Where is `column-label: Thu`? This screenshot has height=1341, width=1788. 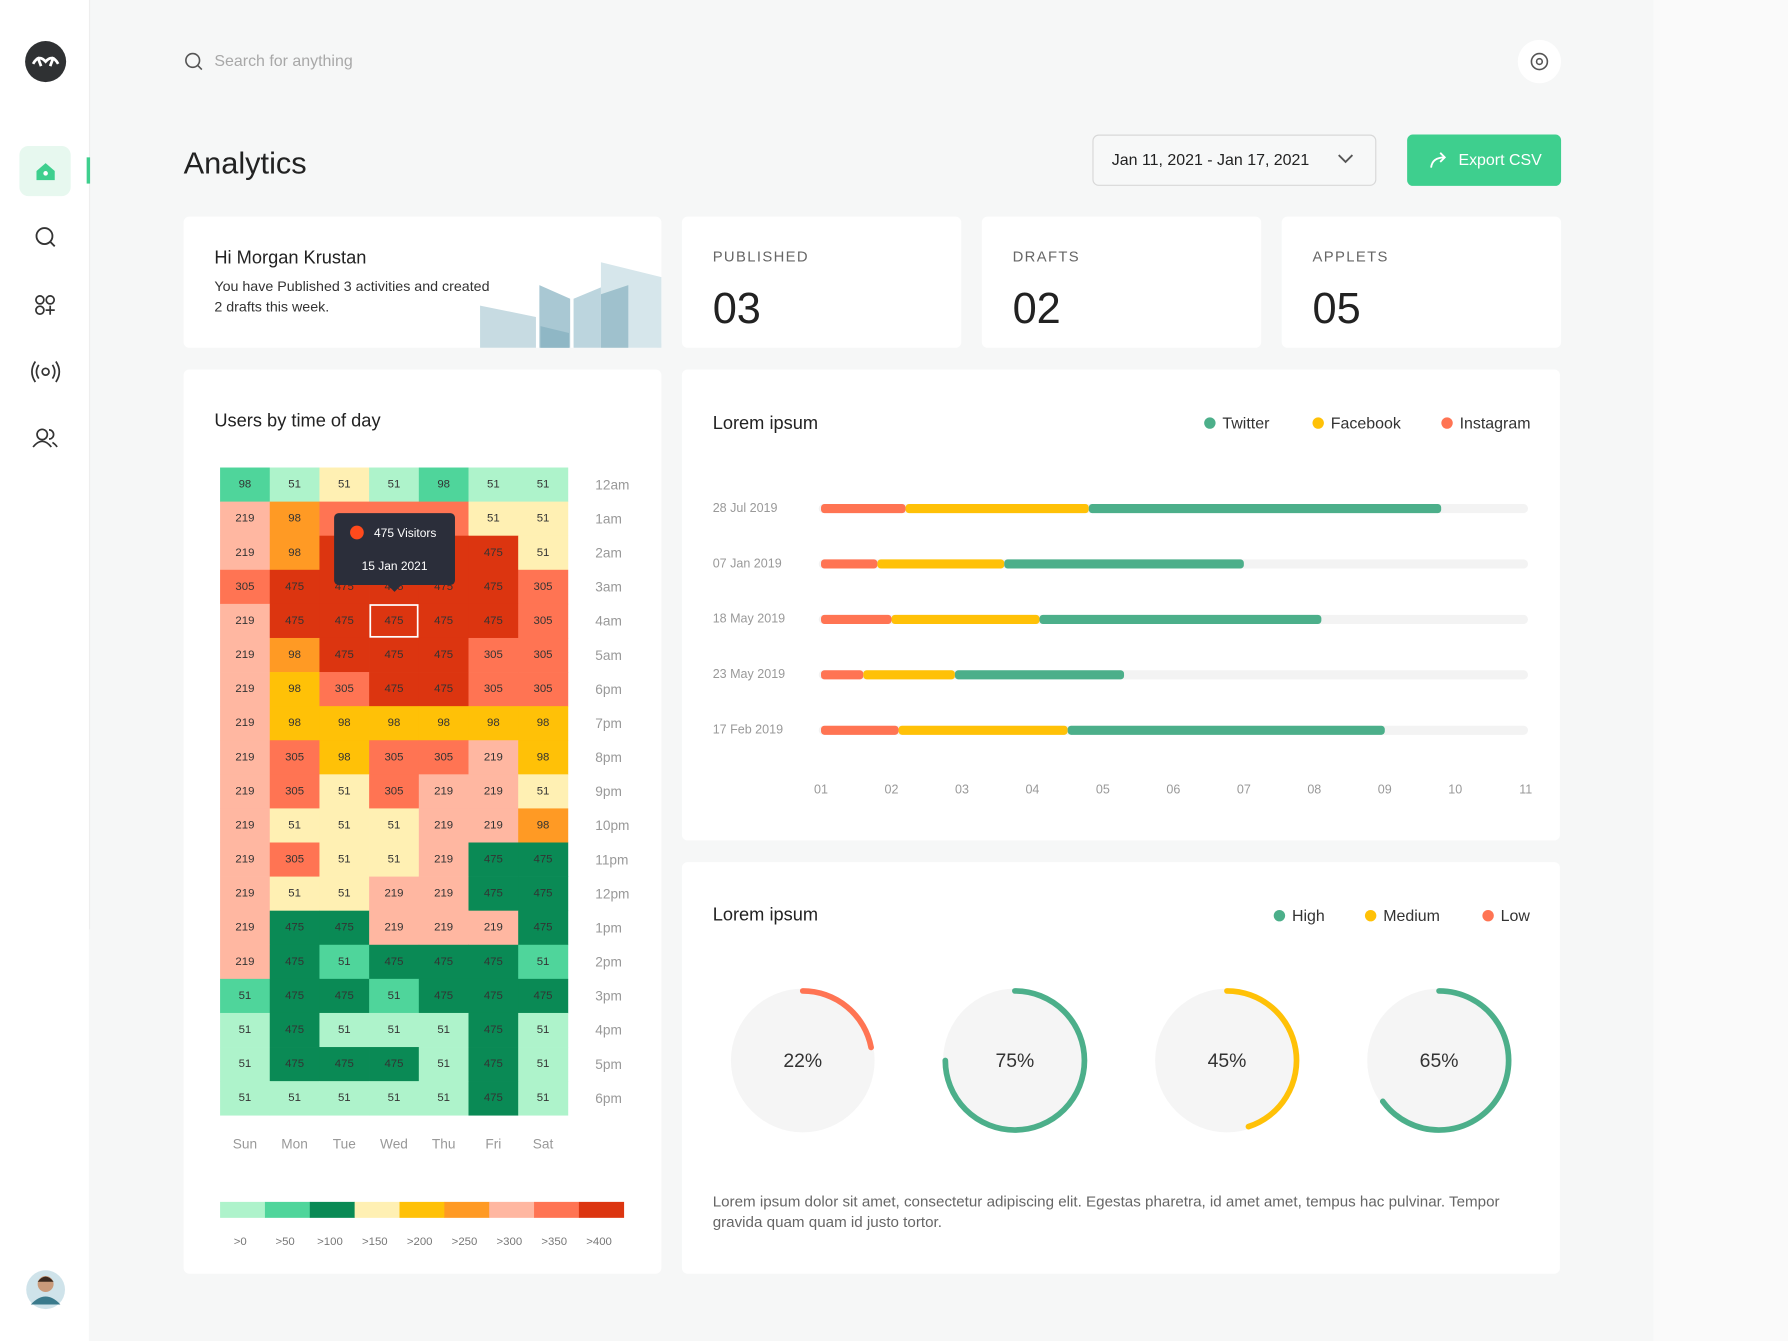
column-label: Thu is located at coordinates (444, 1143).